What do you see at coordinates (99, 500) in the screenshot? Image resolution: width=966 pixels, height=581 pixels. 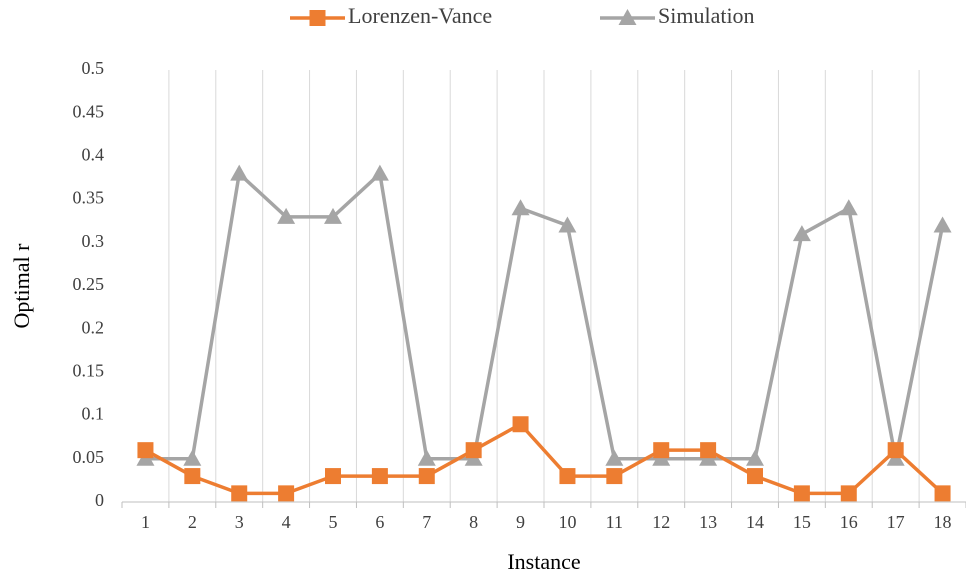 I see `y-tick-label: 0` at bounding box center [99, 500].